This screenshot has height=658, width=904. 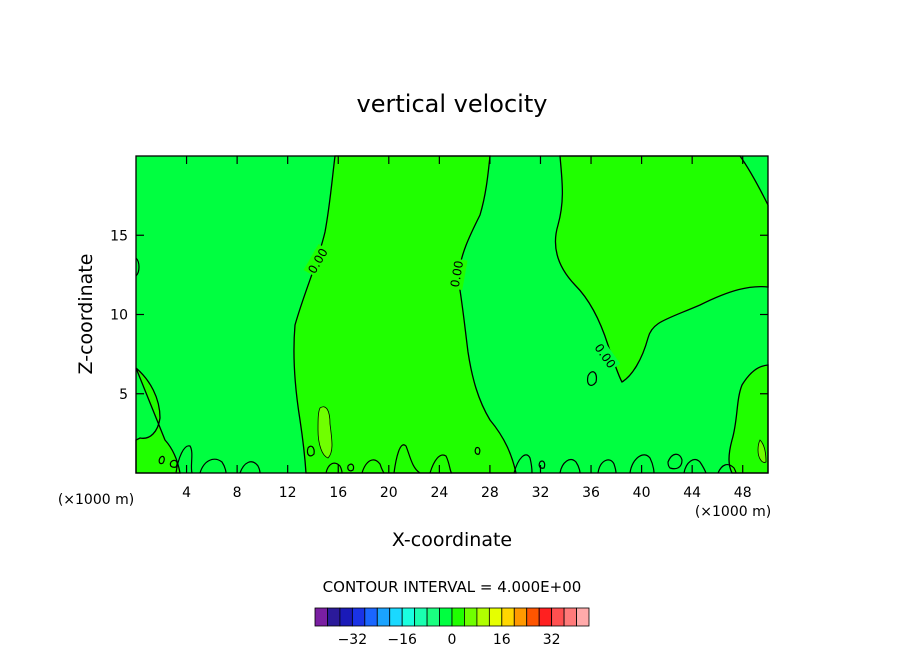 I want to click on x-tick-label: 24, so click(x=439, y=493).